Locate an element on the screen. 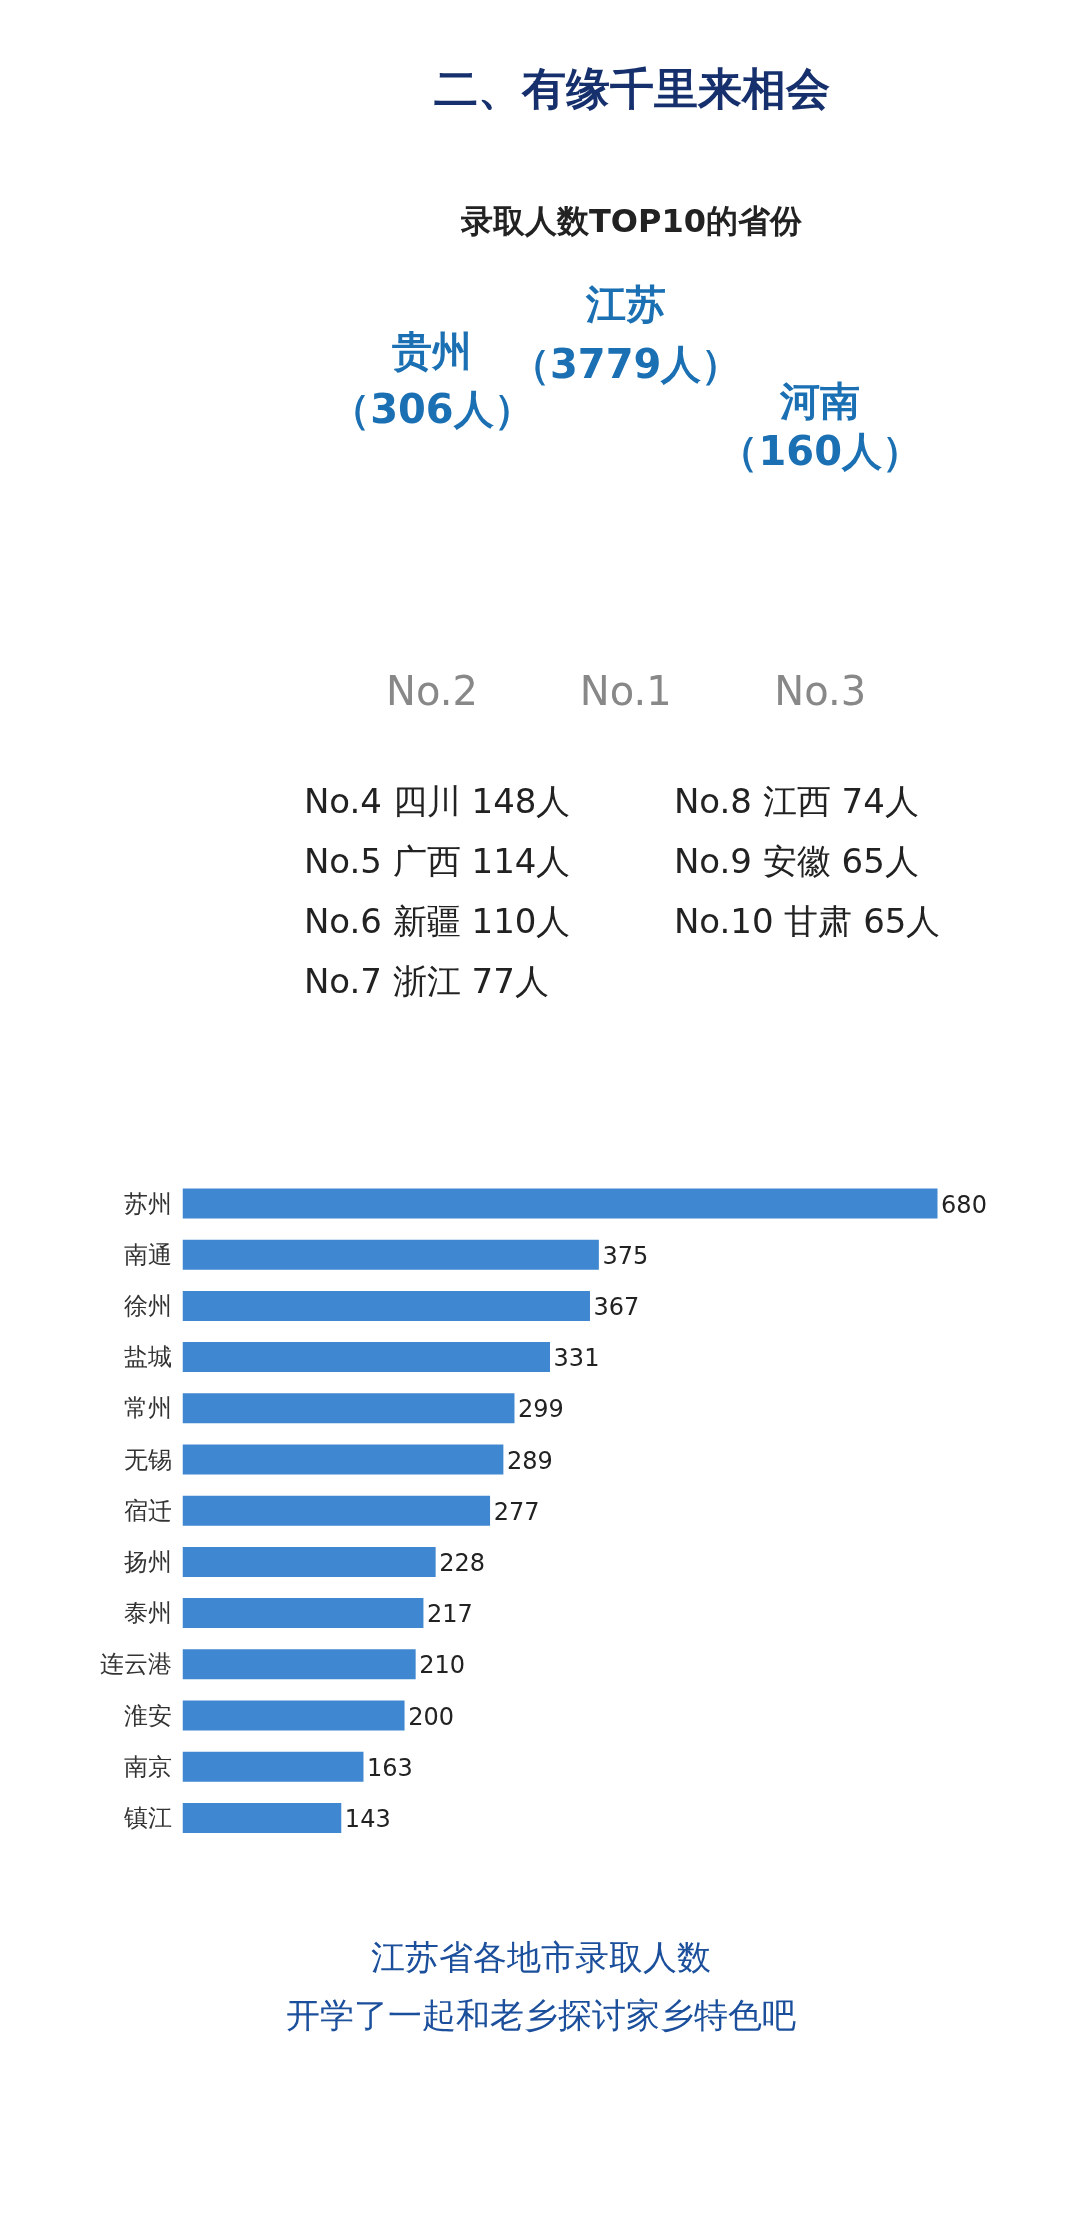  data-label: 217 is located at coordinates (450, 1614).